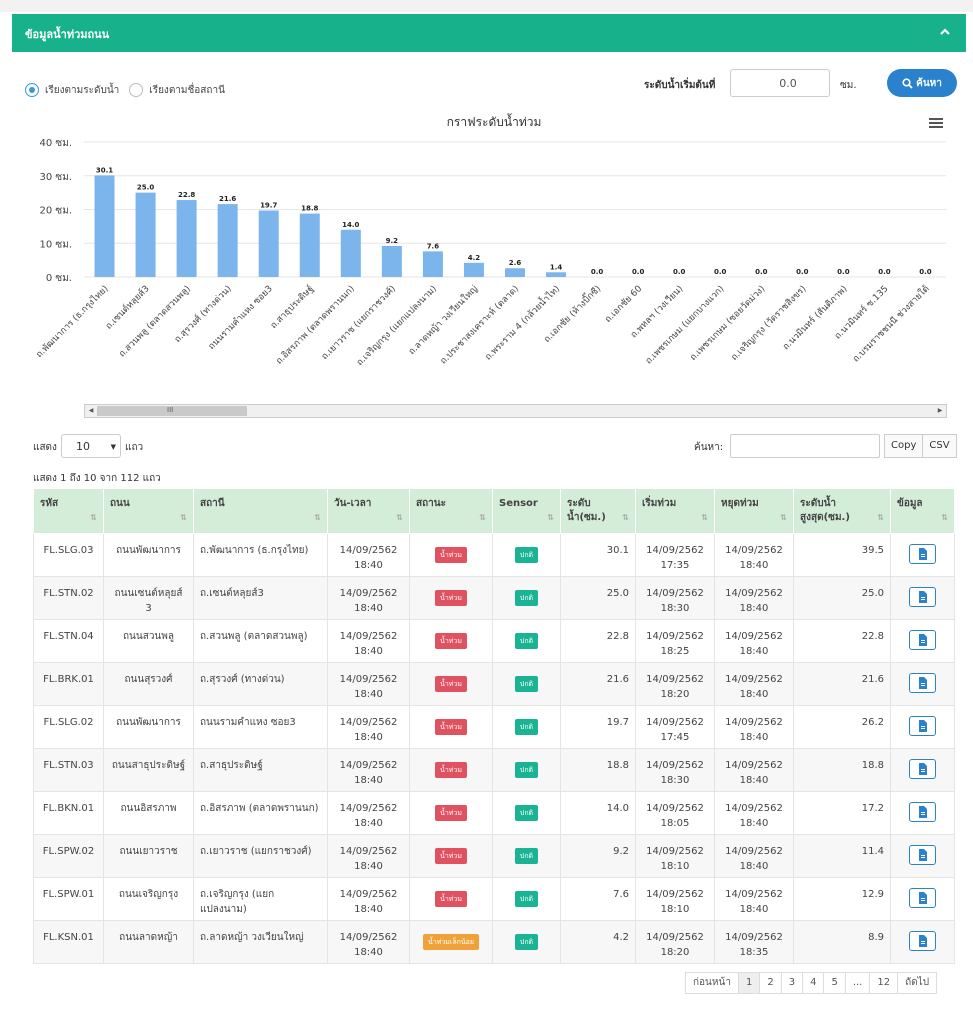 Image resolution: width=973 pixels, height=1024 pixels. Describe the element at coordinates (825, 510) in the screenshot. I see `column-header-label: ระดับน้ำ สูงสุด(ซม.)` at that location.